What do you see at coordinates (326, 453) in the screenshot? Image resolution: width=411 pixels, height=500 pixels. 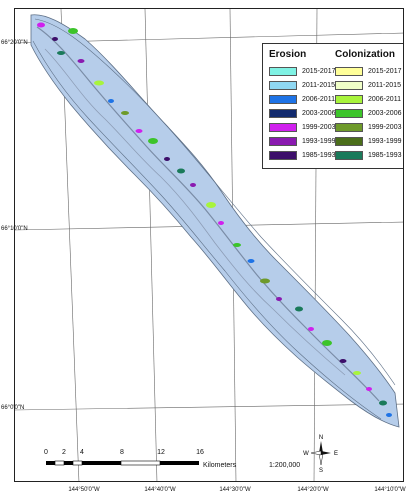 I see `compass-arrow-east` at bounding box center [326, 453].